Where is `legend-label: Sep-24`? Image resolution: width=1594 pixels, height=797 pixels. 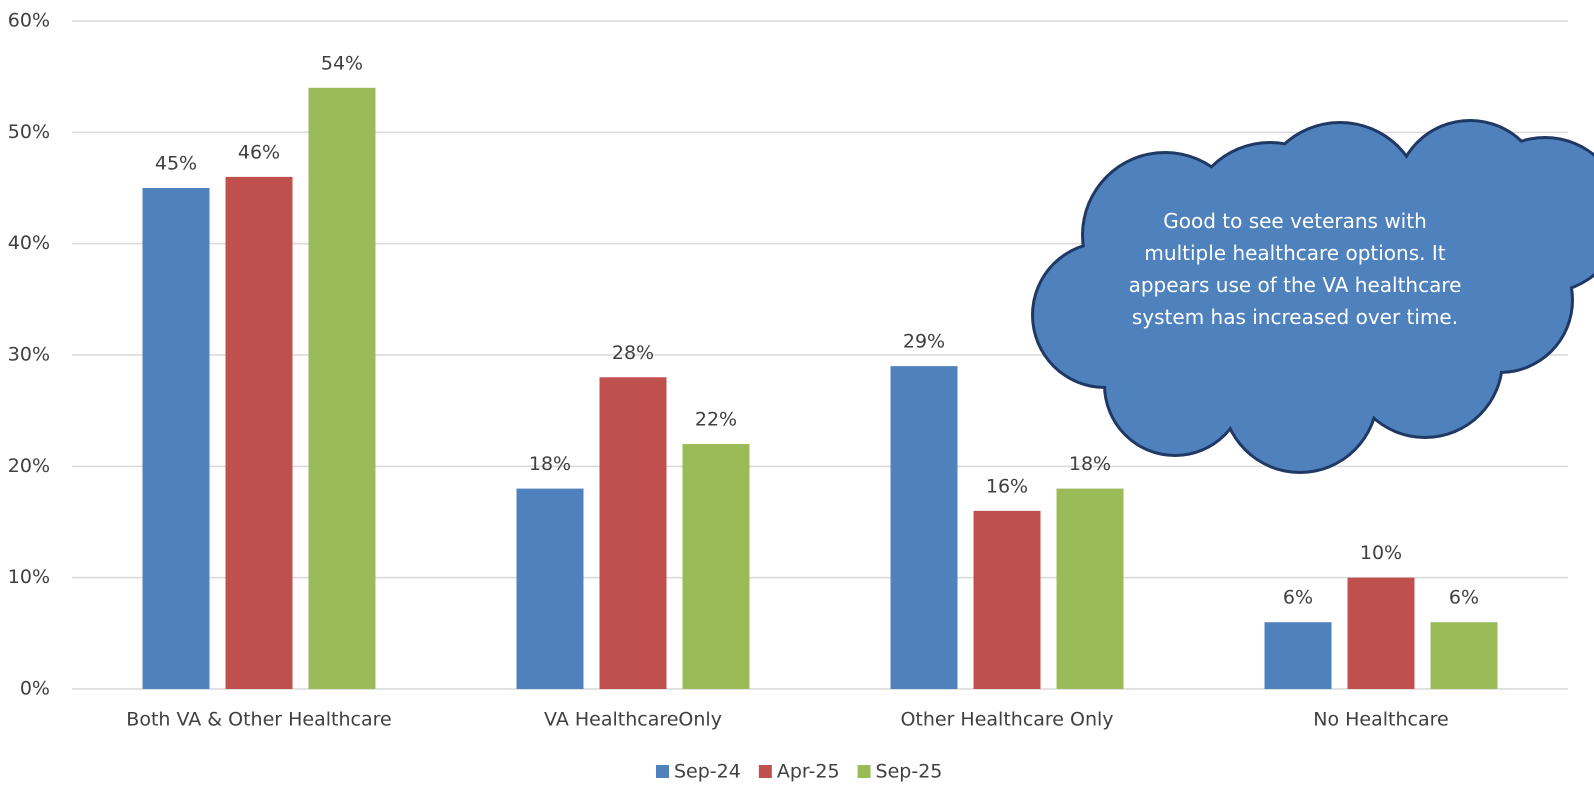 legend-label: Sep-24 is located at coordinates (707, 772).